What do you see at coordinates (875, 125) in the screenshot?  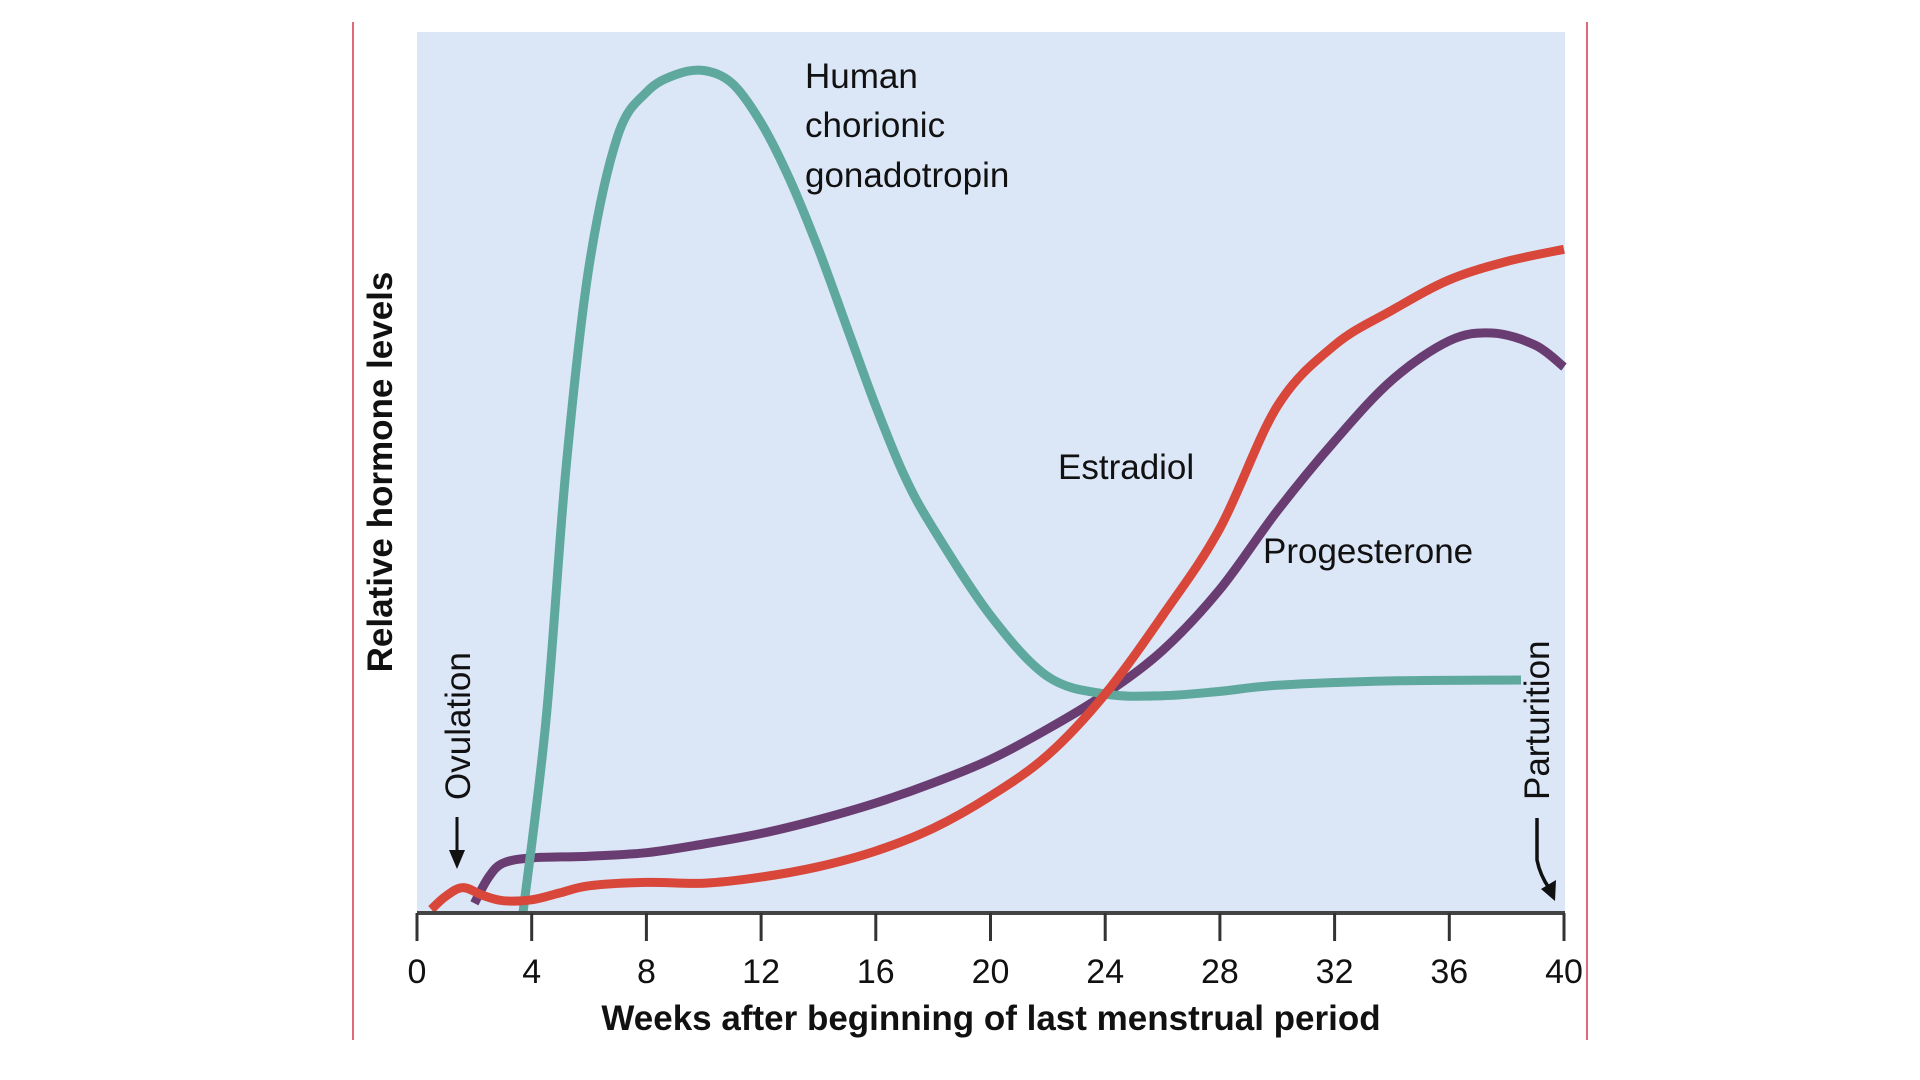 I see `hcg-label-line-2: chorionic` at bounding box center [875, 125].